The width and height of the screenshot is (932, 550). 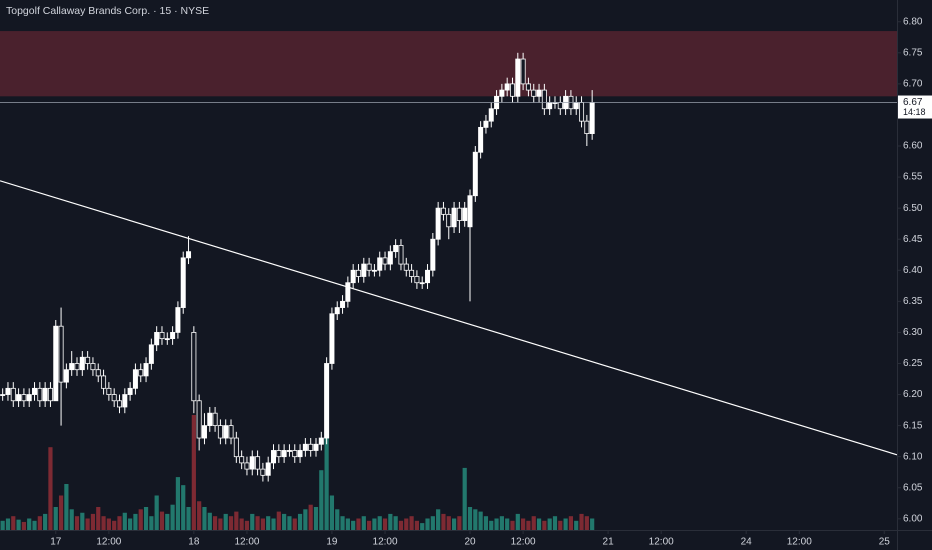 What do you see at coordinates (448, 64) in the screenshot?
I see `resistance-zone` at bounding box center [448, 64].